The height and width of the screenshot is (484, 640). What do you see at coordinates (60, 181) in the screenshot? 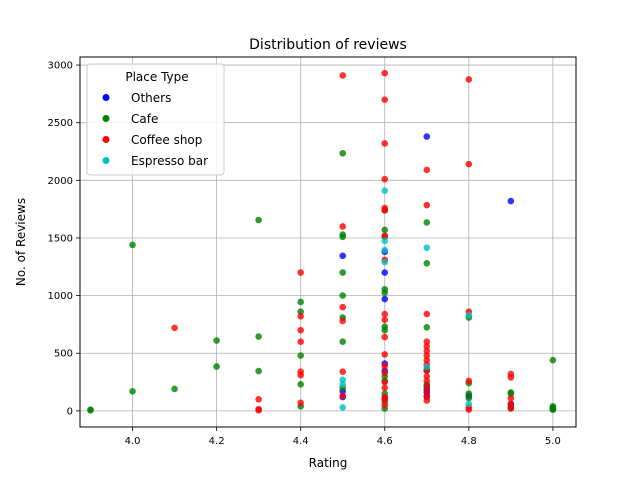
I see `y-tick-label: 2000` at bounding box center [60, 181].